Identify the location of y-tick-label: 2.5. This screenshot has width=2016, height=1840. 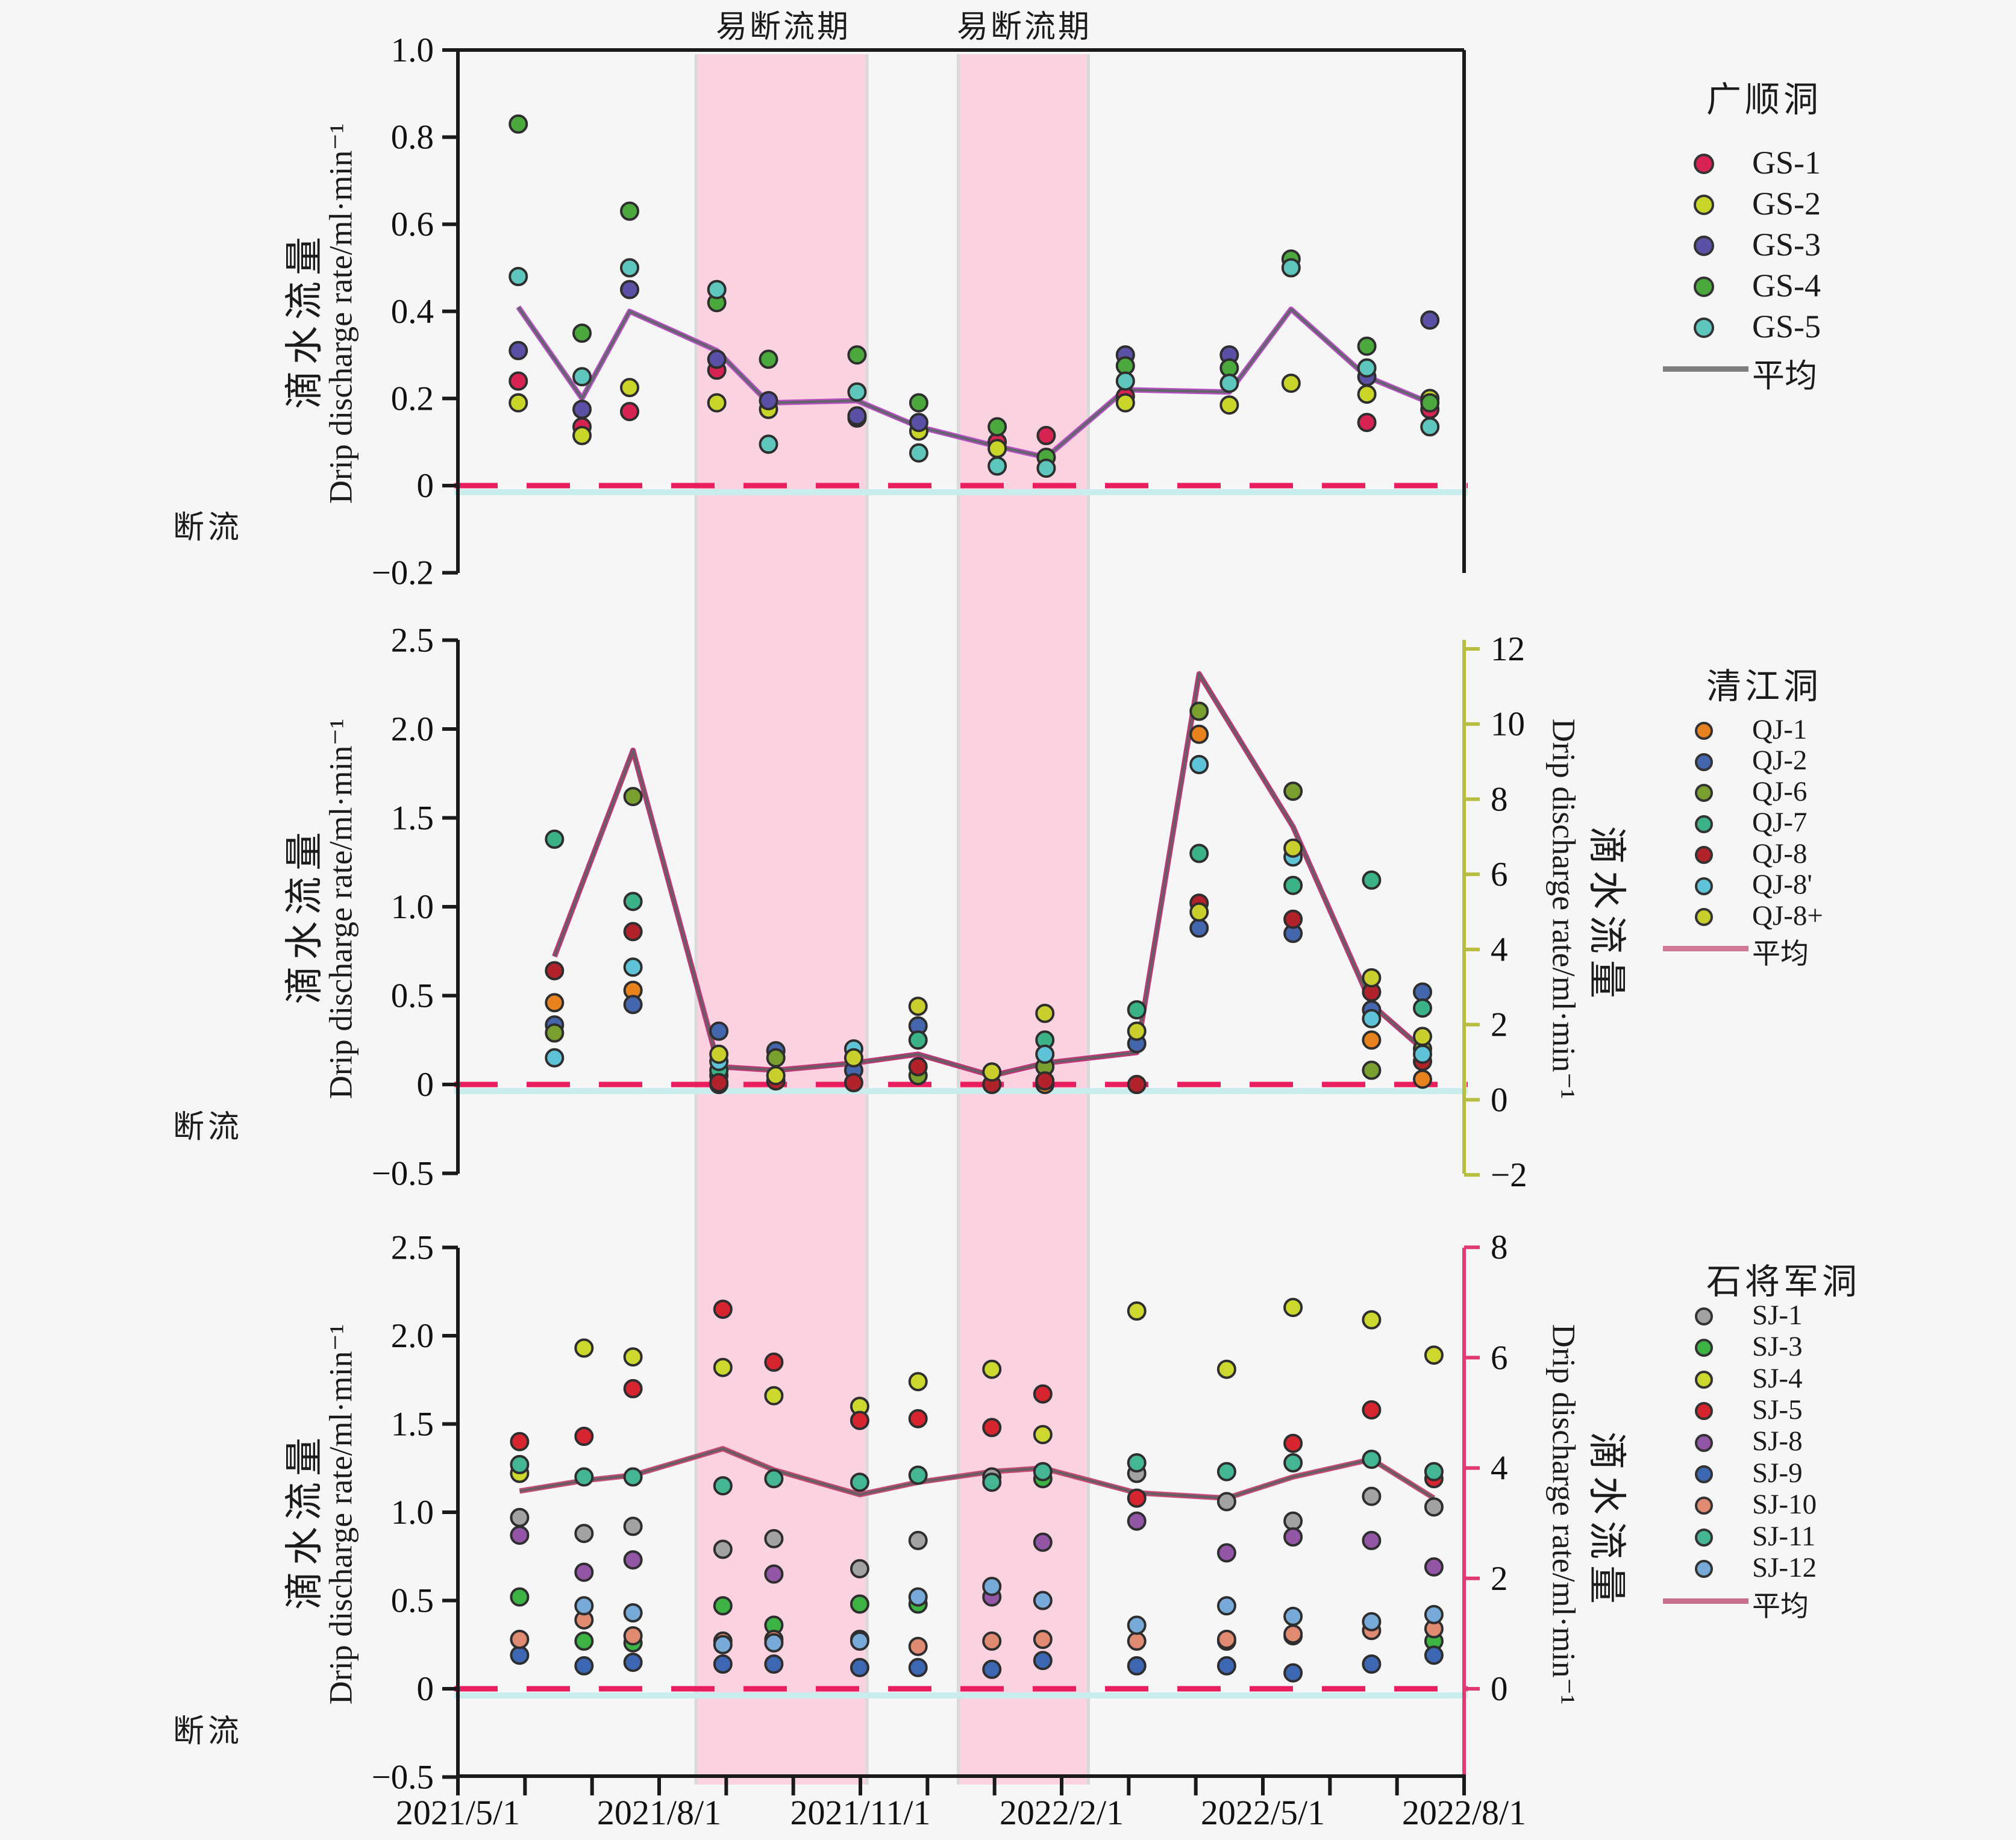
(413, 641).